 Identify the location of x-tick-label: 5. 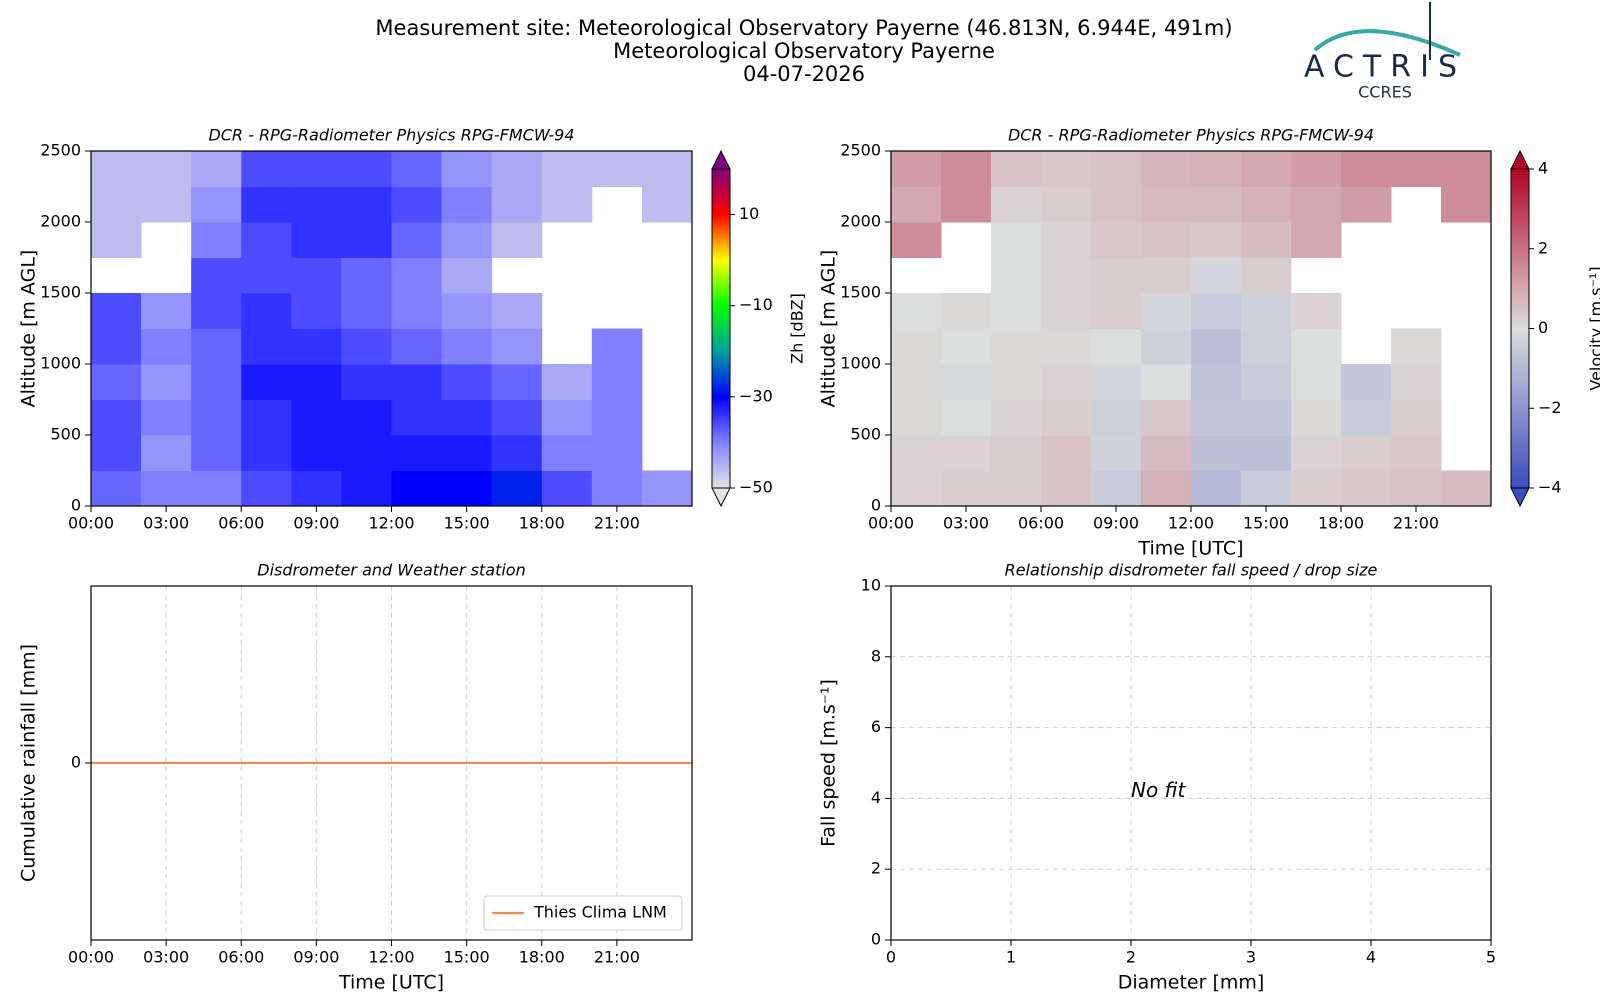
(1491, 957).